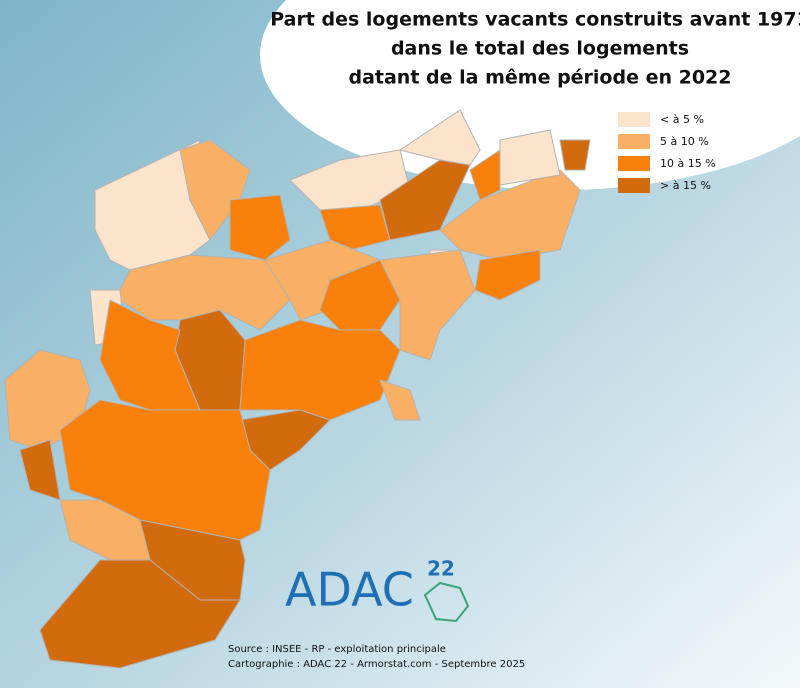  I want to click on legend-label: > à 15 %, so click(685, 185).